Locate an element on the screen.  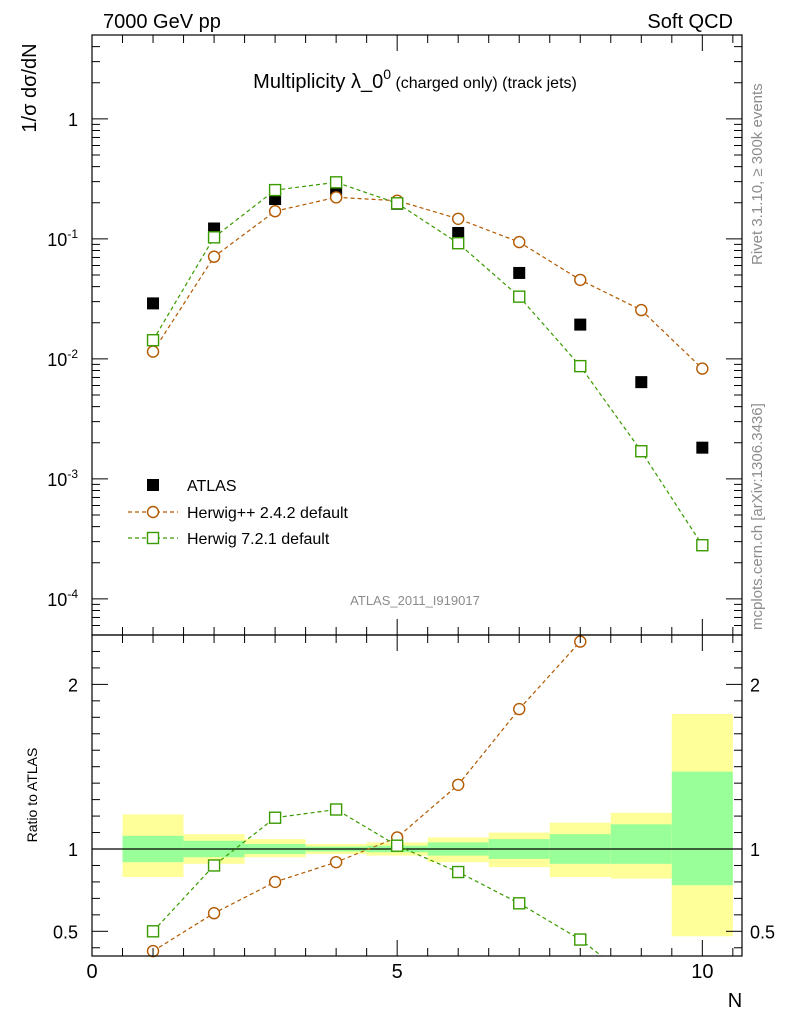
ratio-y-tick-label-left: 0.5 is located at coordinates (65, 932).